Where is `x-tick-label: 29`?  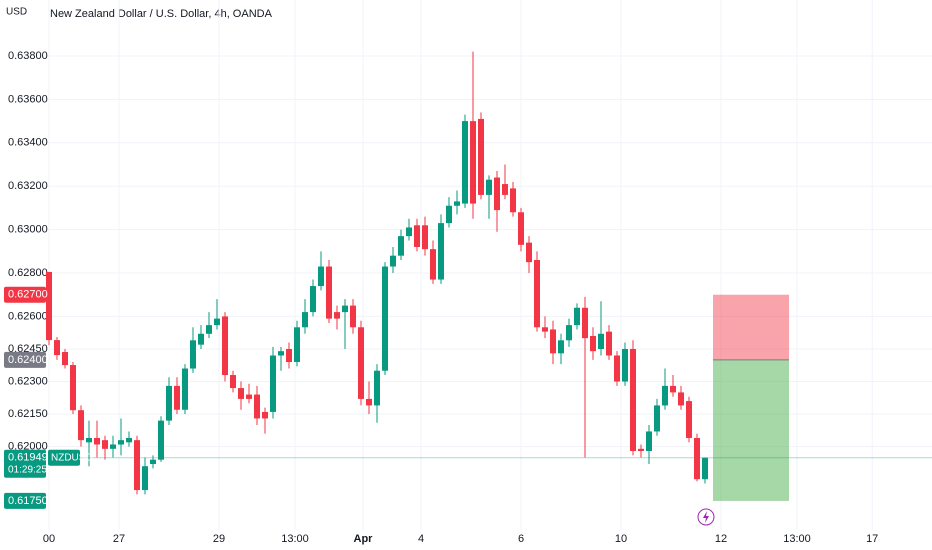 x-tick-label: 29 is located at coordinates (219, 539).